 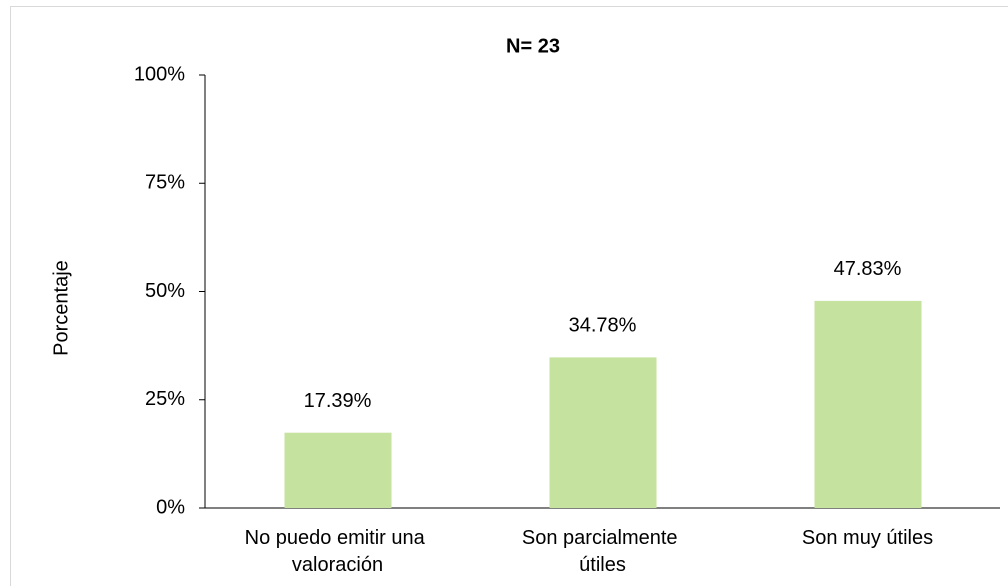 What do you see at coordinates (165, 183) in the screenshot?
I see `y-tick-label: 75%` at bounding box center [165, 183].